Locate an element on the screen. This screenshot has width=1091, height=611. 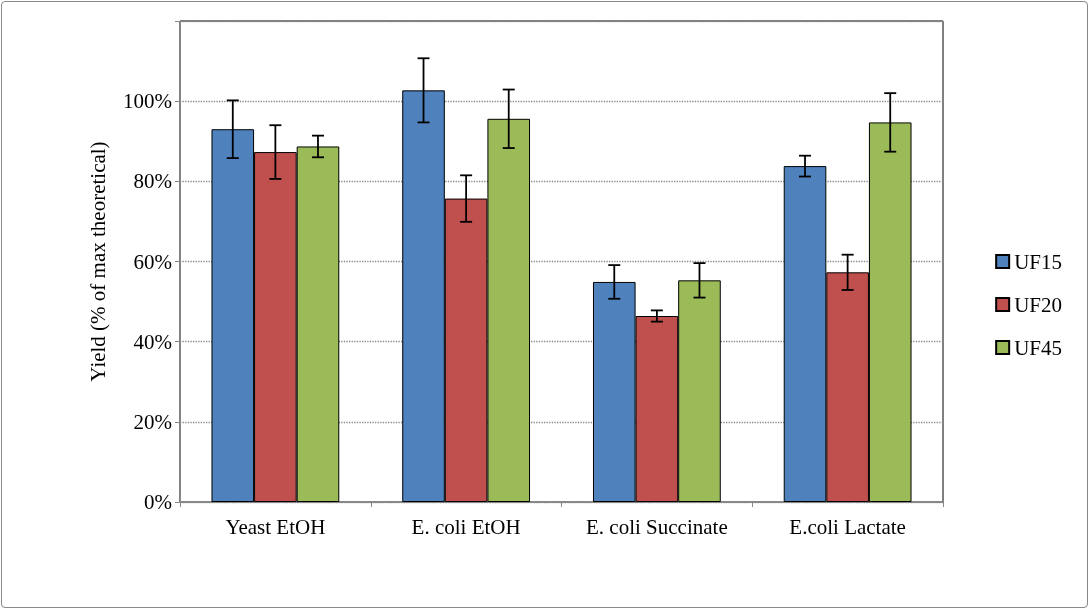
y-tick-label: 20% is located at coordinates (152, 421).